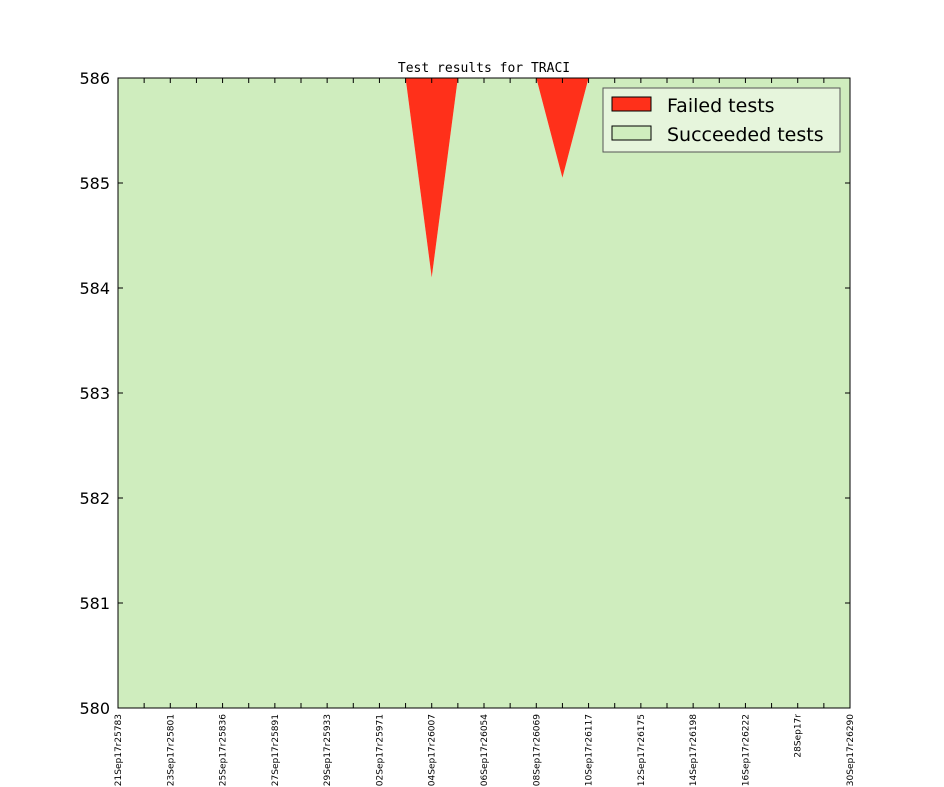  I want to click on legend: Failed tests Succeeded tests, so click(721, 120).